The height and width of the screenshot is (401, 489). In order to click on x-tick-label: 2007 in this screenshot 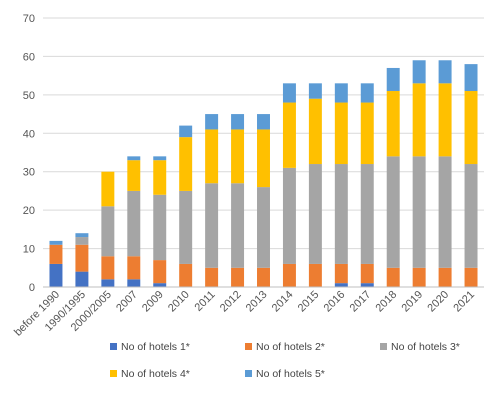, I will do `click(127, 302)`.